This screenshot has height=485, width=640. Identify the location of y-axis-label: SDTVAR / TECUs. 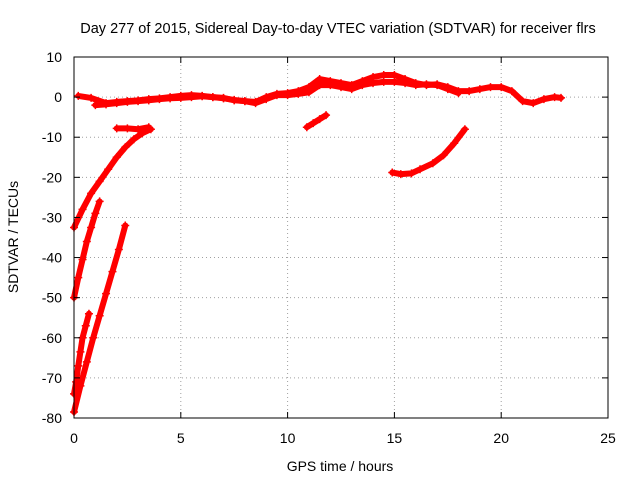
(13, 237).